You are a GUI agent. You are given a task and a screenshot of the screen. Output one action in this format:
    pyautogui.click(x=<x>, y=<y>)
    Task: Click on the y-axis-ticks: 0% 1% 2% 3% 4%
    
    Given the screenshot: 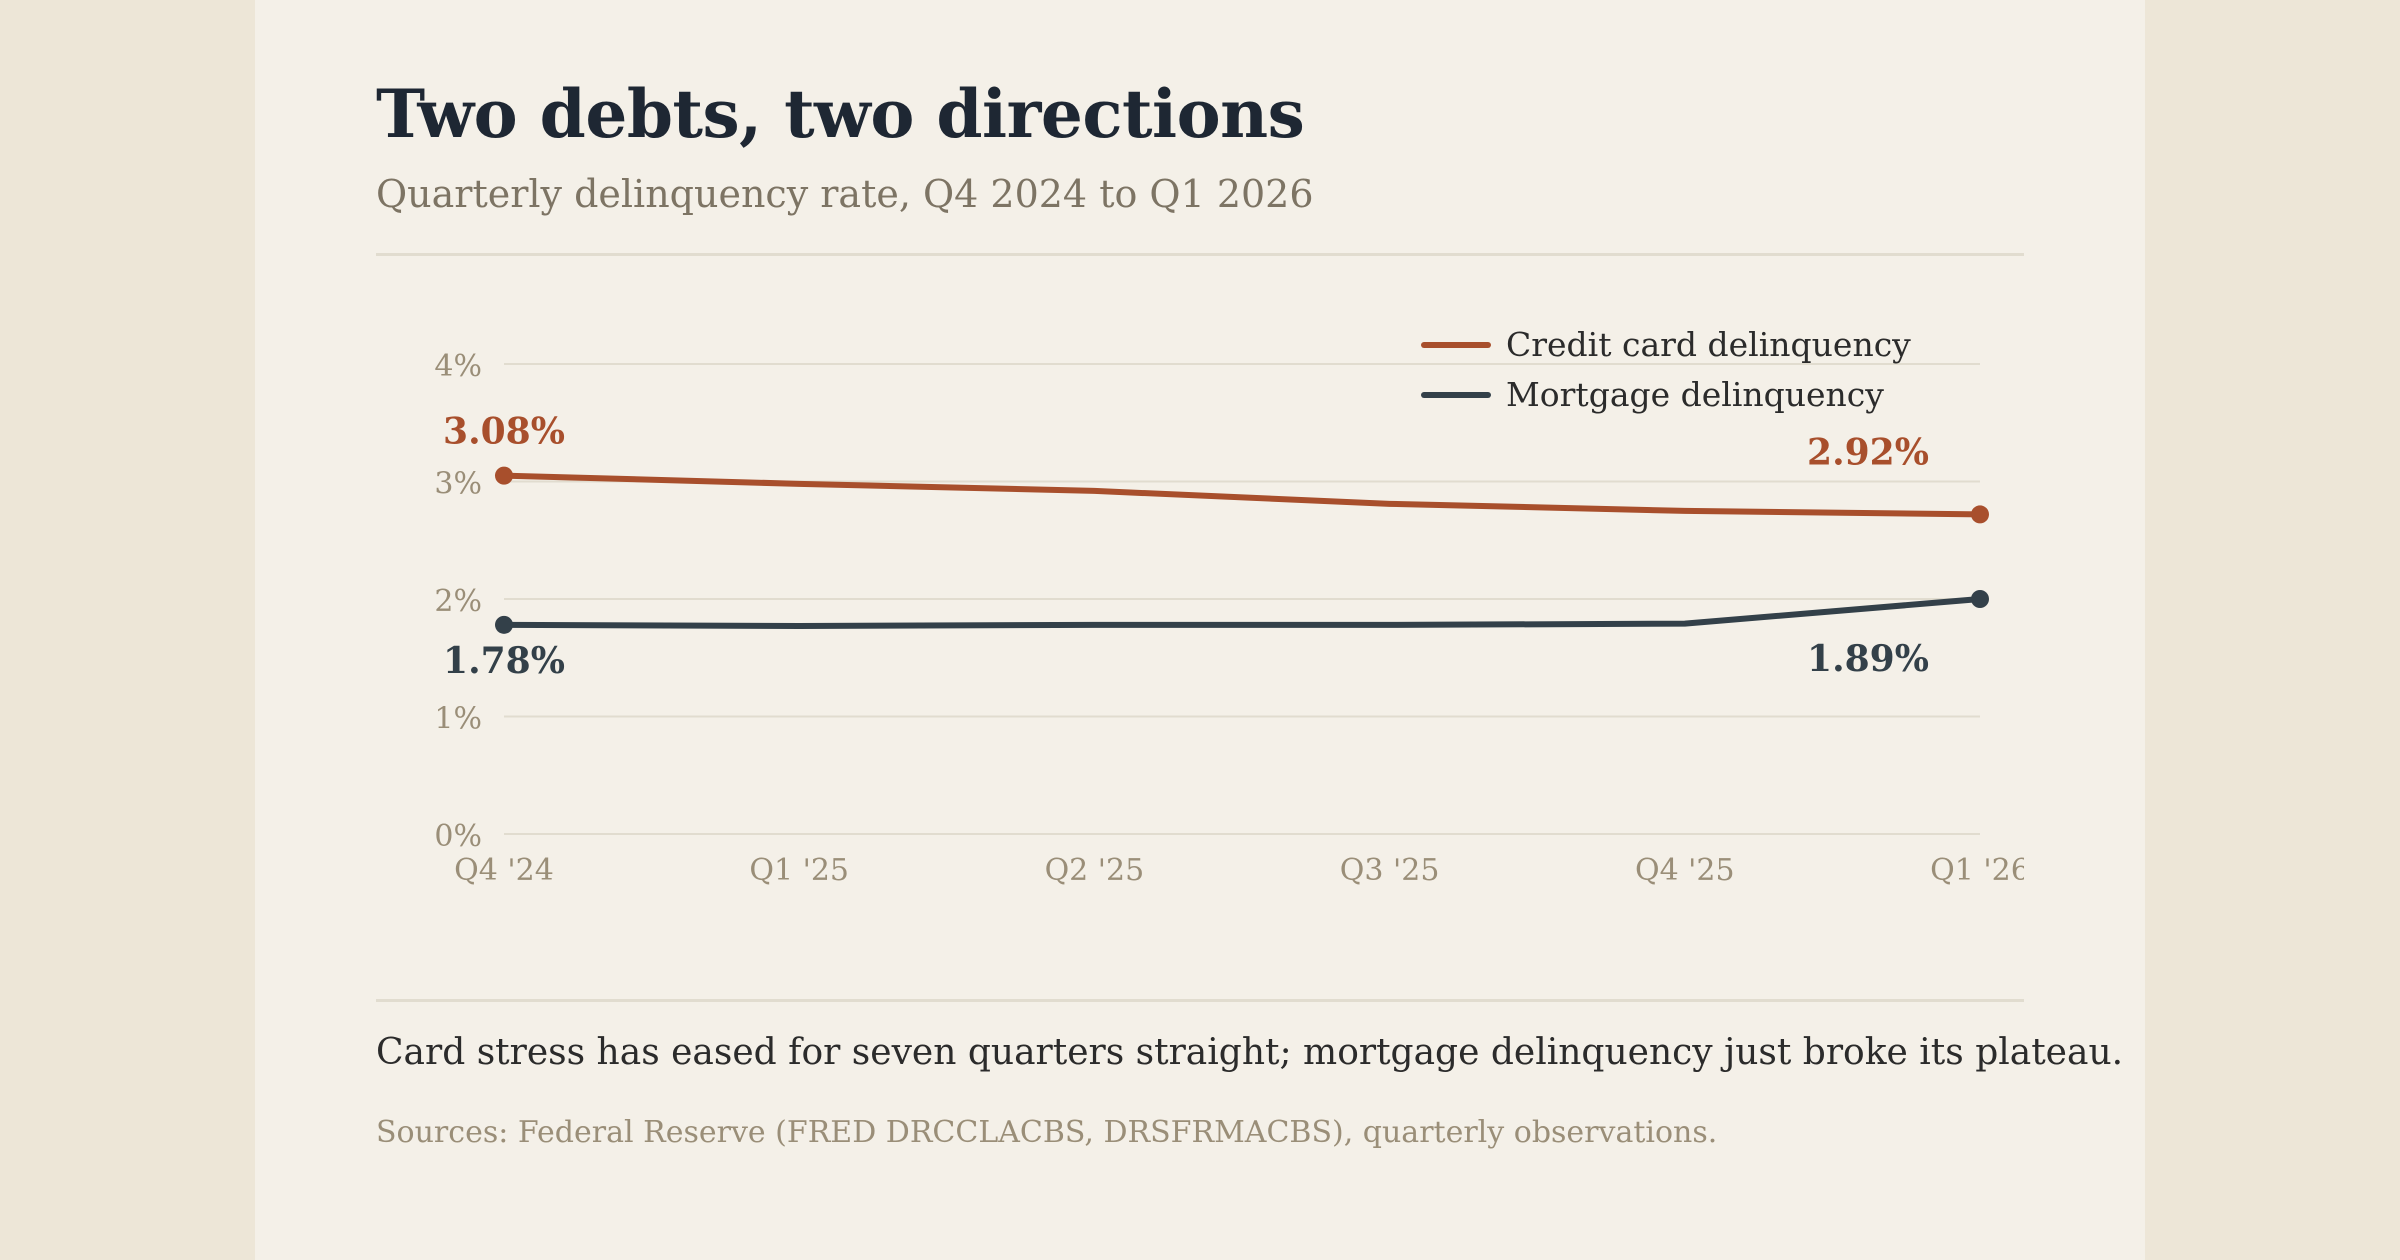 What is the action you would take?
    pyautogui.click(x=458, y=601)
    